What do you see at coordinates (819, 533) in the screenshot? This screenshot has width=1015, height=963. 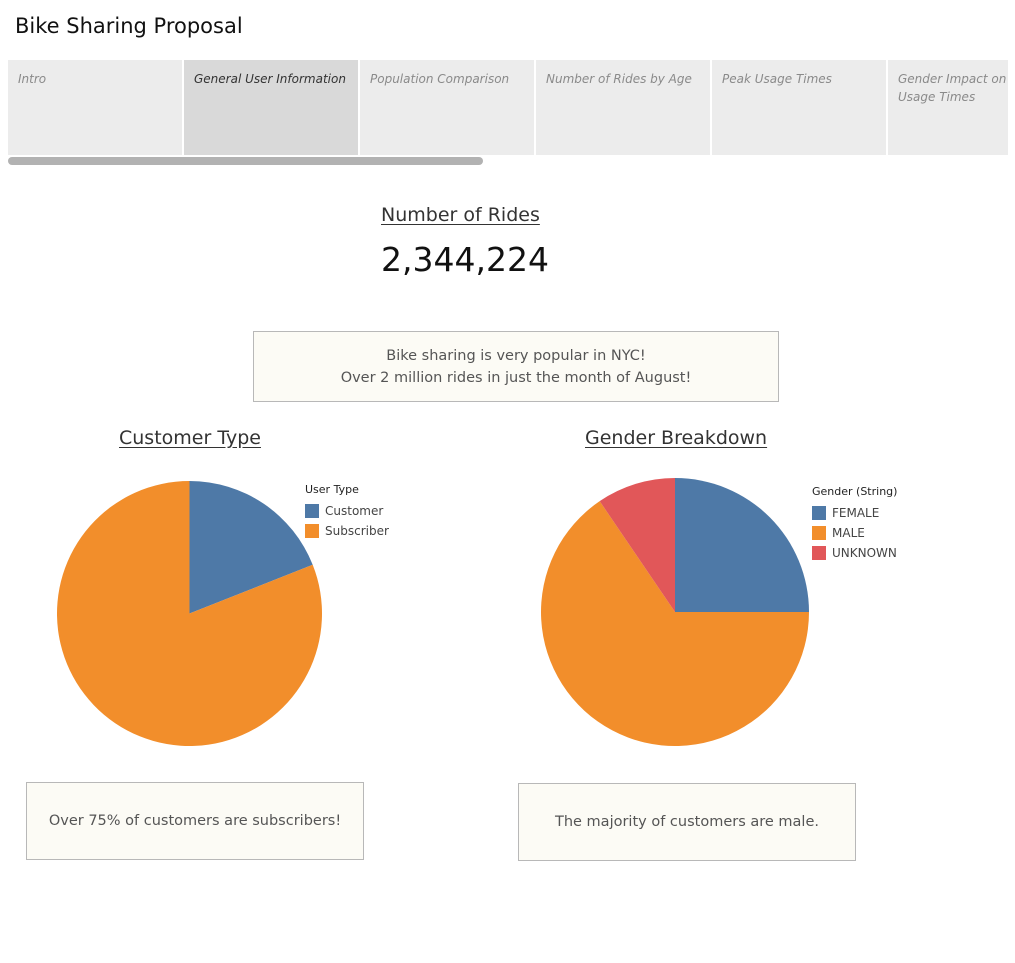 I see `legend-swatch-male` at bounding box center [819, 533].